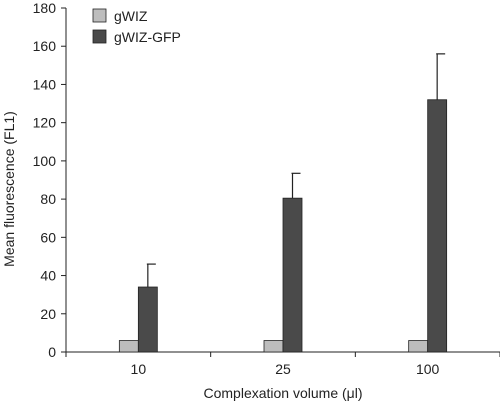 This screenshot has width=500, height=405. Describe the element at coordinates (282, 393) in the screenshot. I see `x-axis-title: Complexation volume (μl)` at that location.